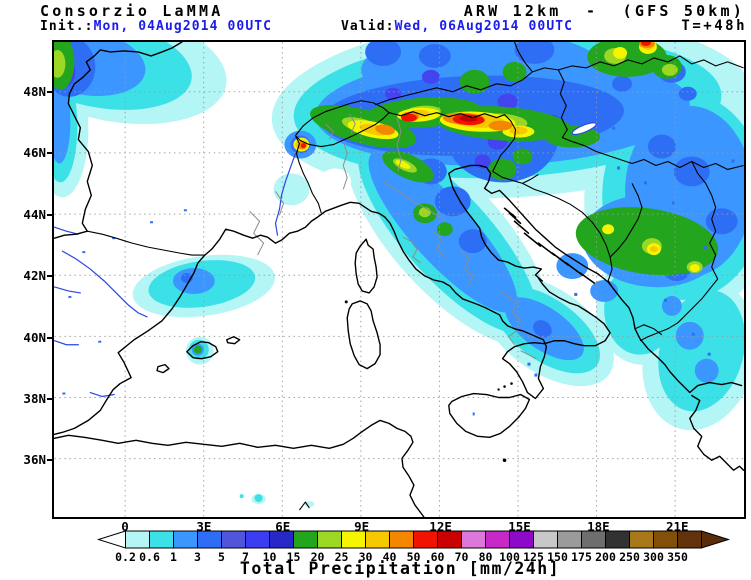  I want to click on colorbar-tick-label: 175, so click(581, 557).